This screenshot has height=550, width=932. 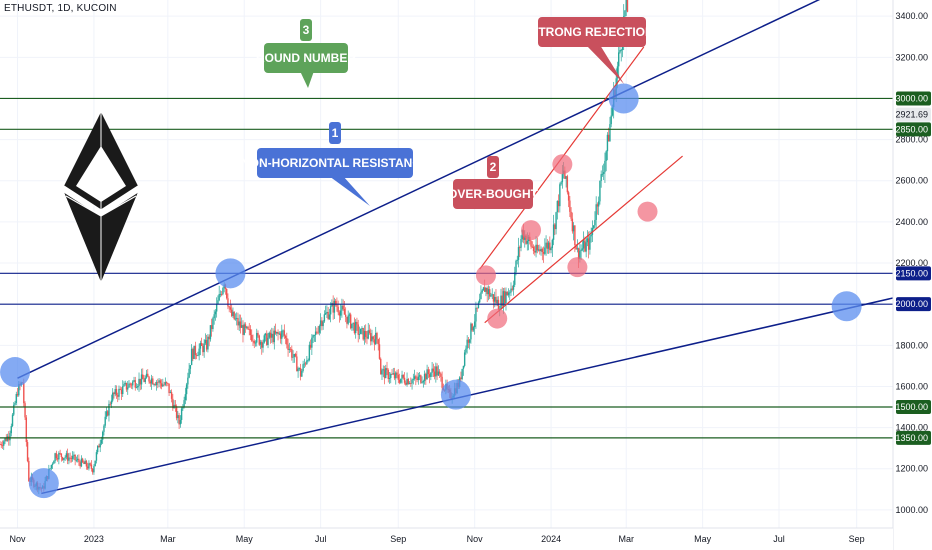 What do you see at coordinates (321, 539) in the screenshot?
I see `time-tick-label: Jul` at bounding box center [321, 539].